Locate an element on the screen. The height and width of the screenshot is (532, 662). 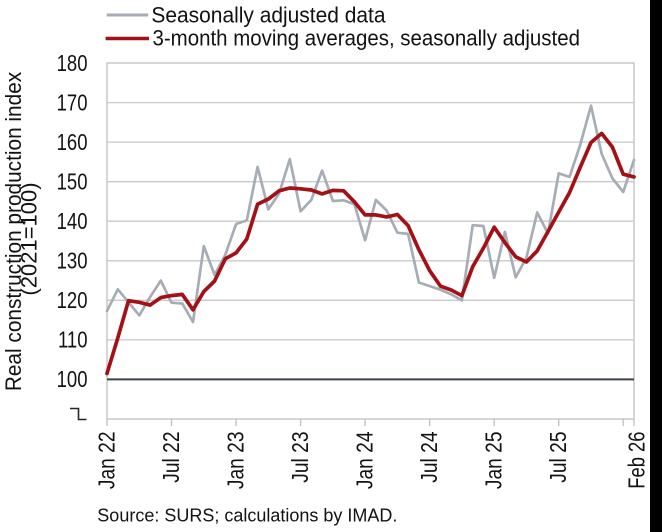
svg-text: 130 is located at coordinates (72, 261).